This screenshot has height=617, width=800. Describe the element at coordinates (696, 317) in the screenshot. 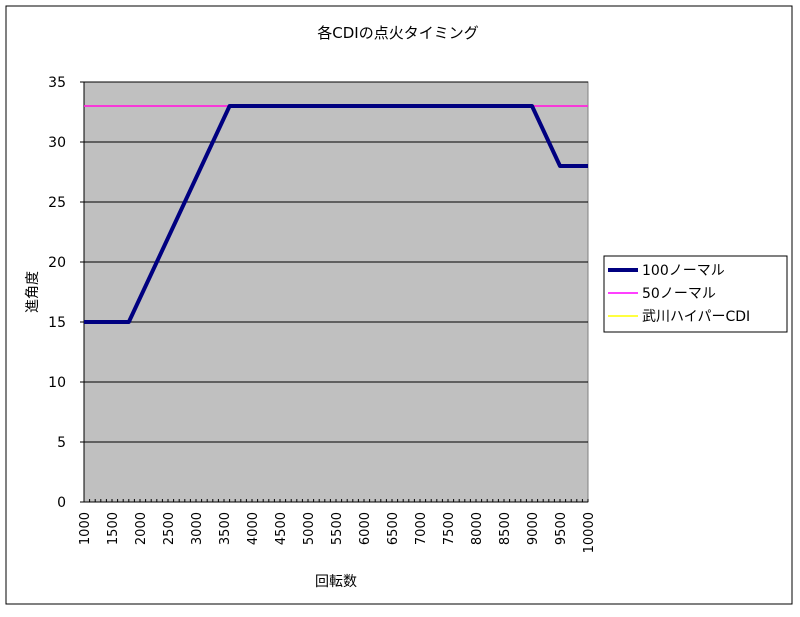

I see `legend-label: 武川ハイパーCDI` at that location.